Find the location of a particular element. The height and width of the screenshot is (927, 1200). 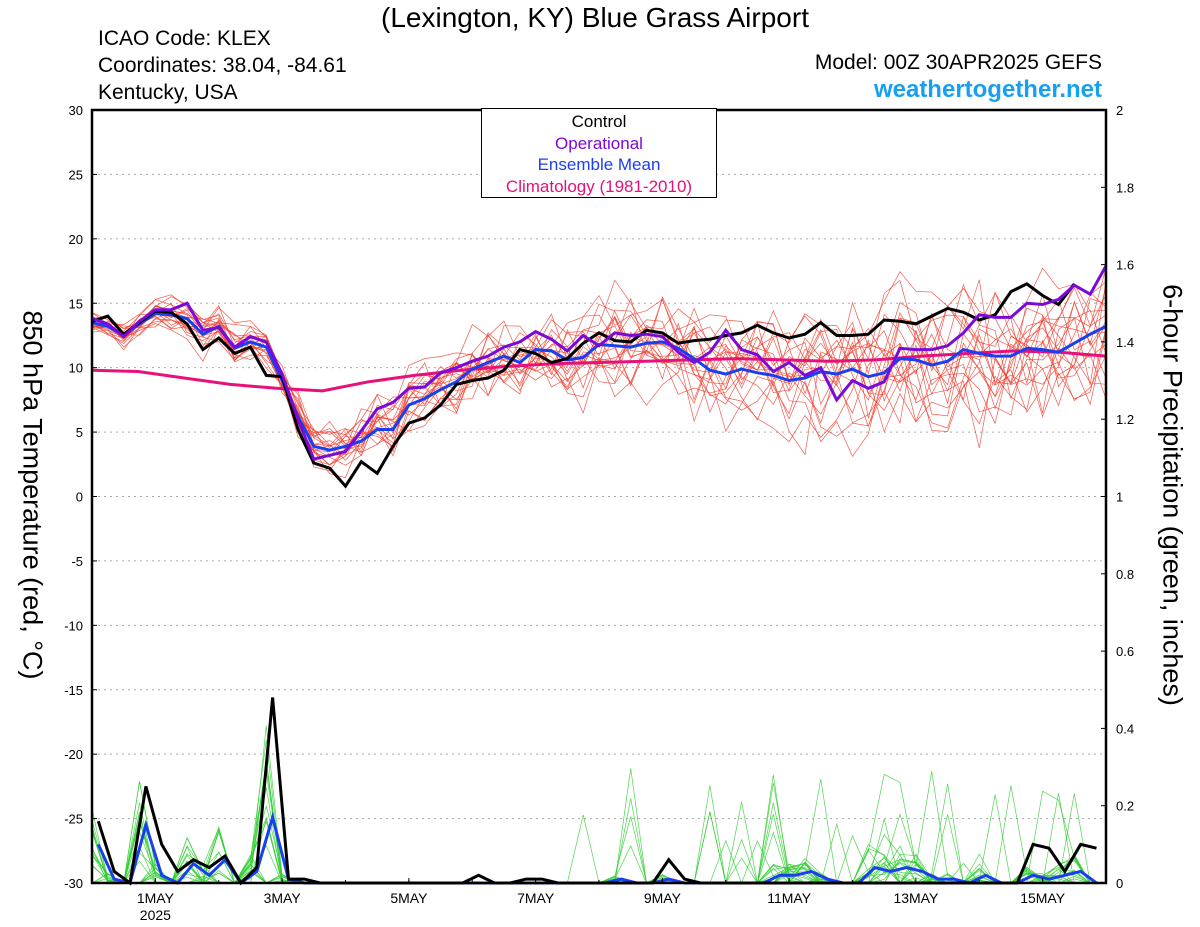

y2-tick-label: 1 is located at coordinates (1119, 497).